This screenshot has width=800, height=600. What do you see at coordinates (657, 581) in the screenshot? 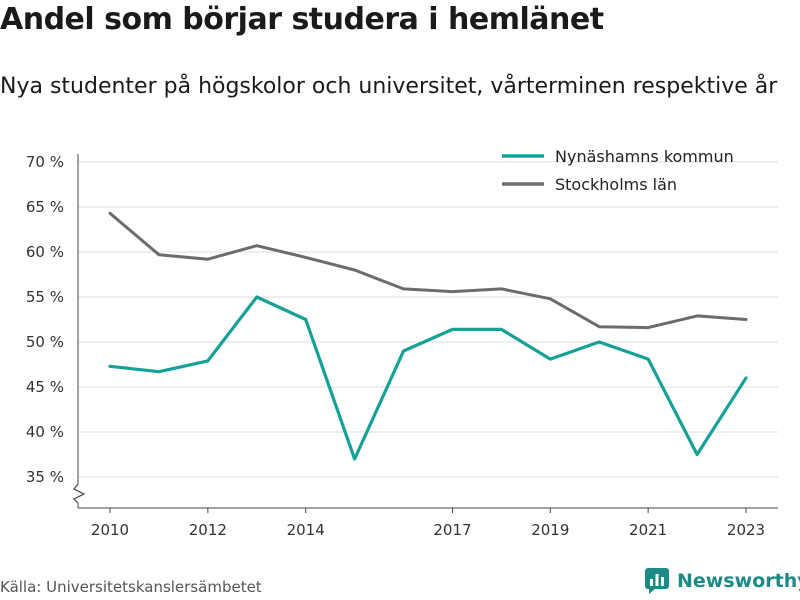
I see `bar-chart-logo-icon` at bounding box center [657, 581].